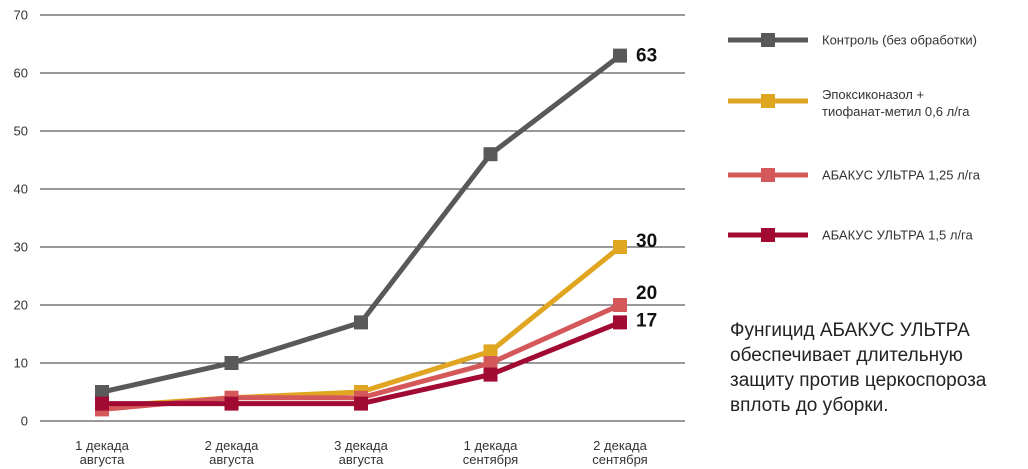  Describe the element at coordinates (901, 175) in the screenshot. I see `legend-label: АБАКУС УЛЬТРА 1,25 л/га` at that location.